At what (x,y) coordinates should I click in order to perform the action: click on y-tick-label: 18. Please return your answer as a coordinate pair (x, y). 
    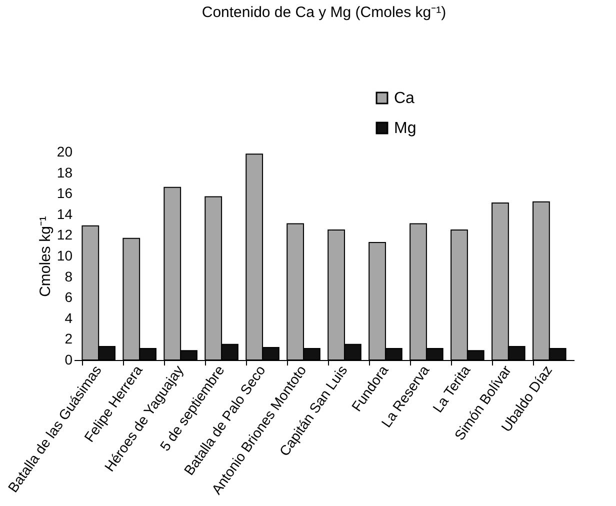
    Looking at the image, I should click on (64, 172).